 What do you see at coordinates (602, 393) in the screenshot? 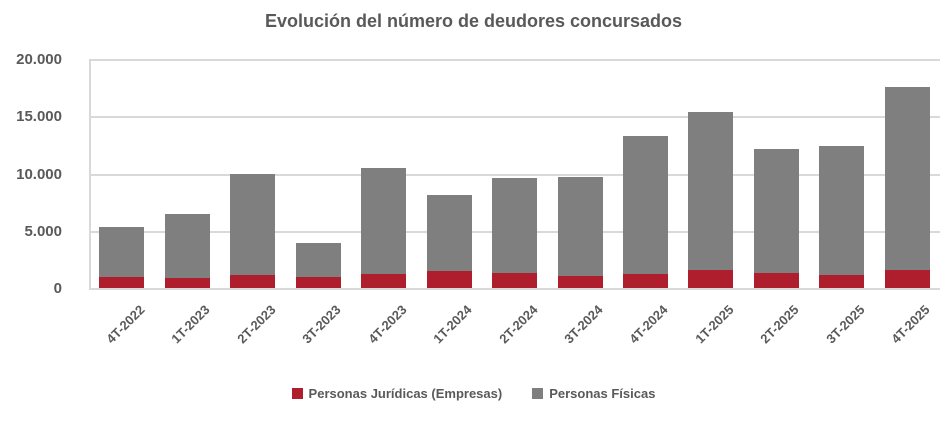
I see `legend-label-fisicas: Personas Físicas` at bounding box center [602, 393].